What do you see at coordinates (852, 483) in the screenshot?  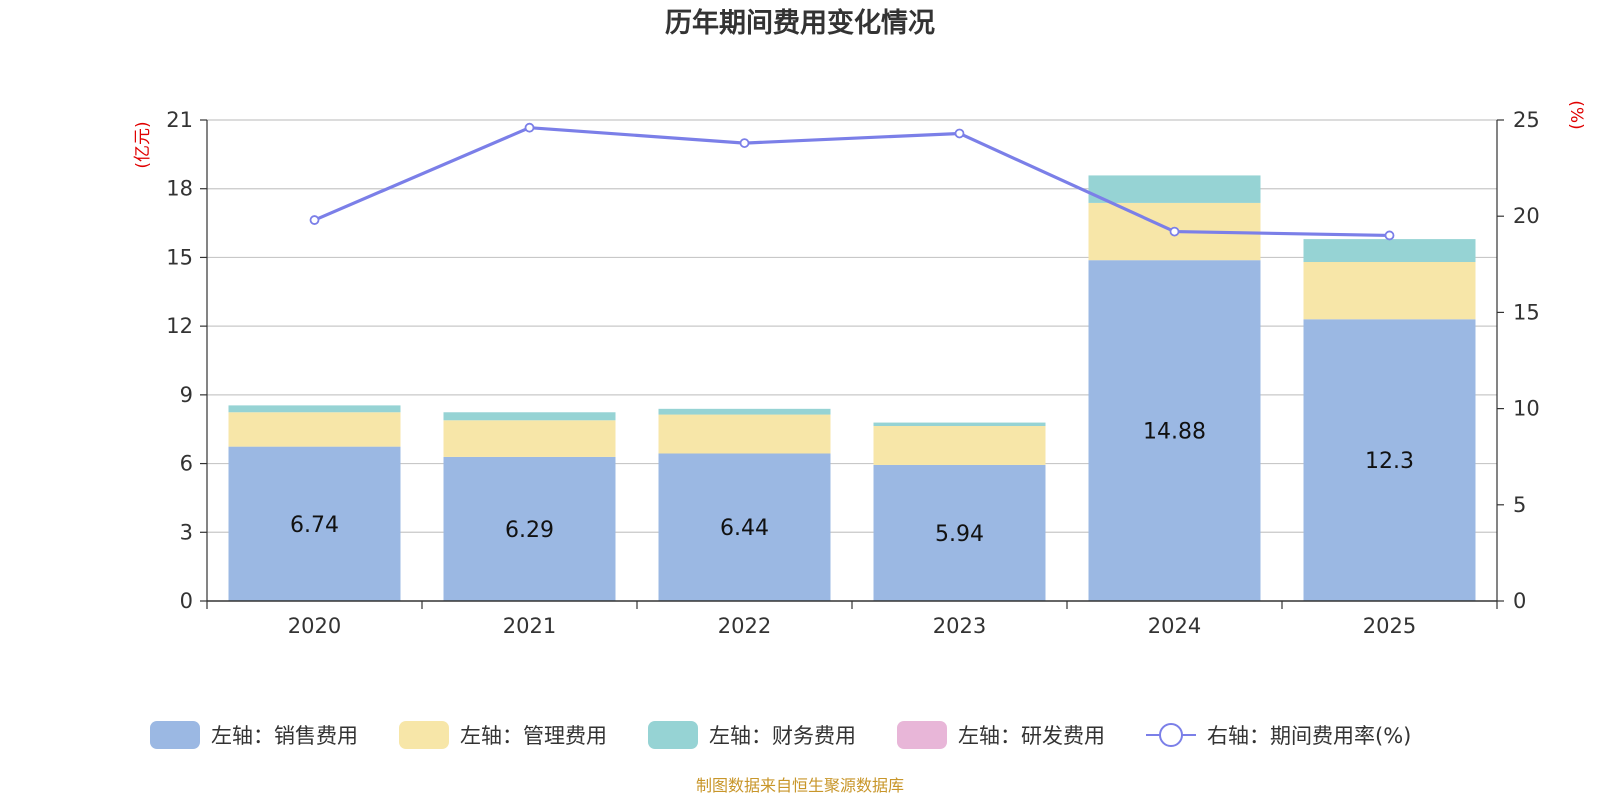 I see `bar-labels: 6.74 6.29 6.44 5.94 14.88 12.3` at bounding box center [852, 483].